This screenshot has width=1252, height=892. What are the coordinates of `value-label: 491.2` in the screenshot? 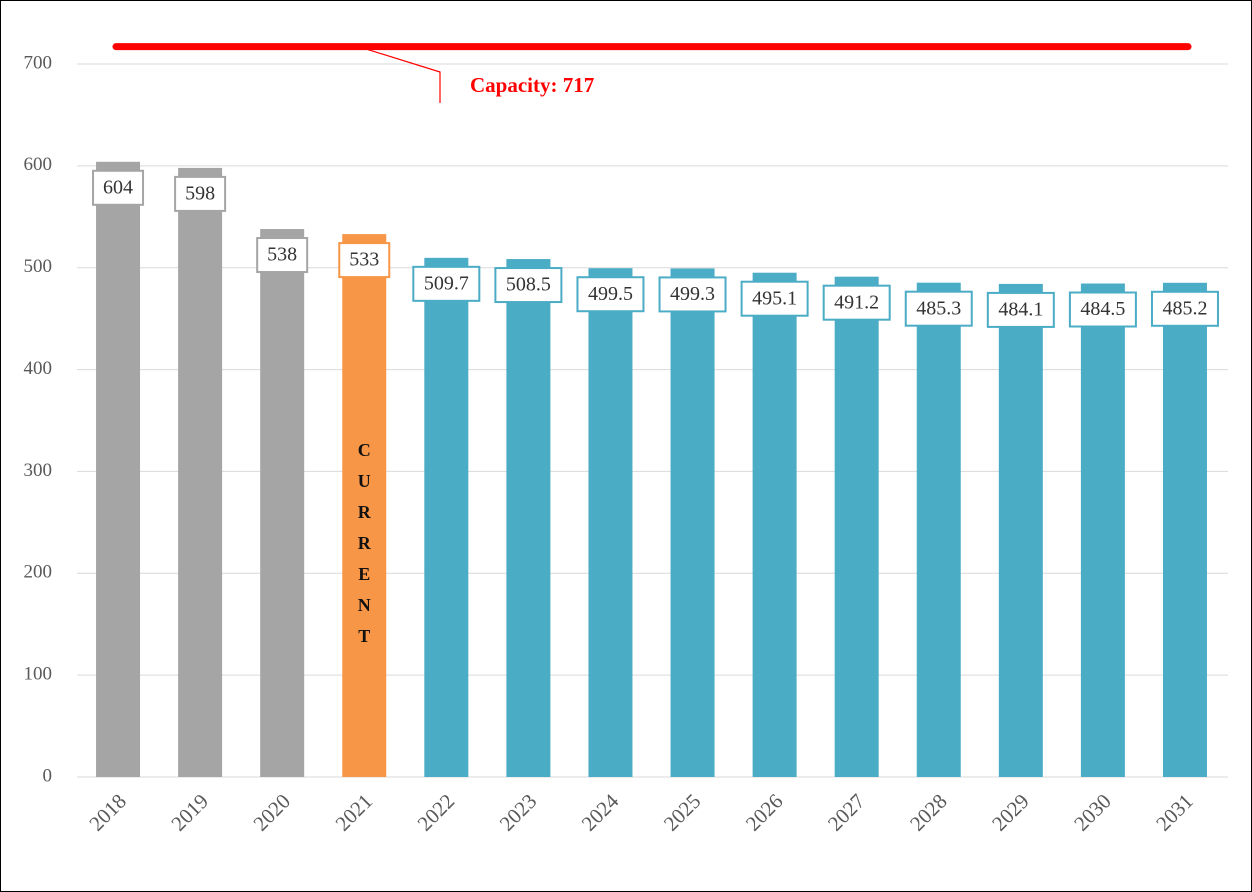 It's located at (856, 302).